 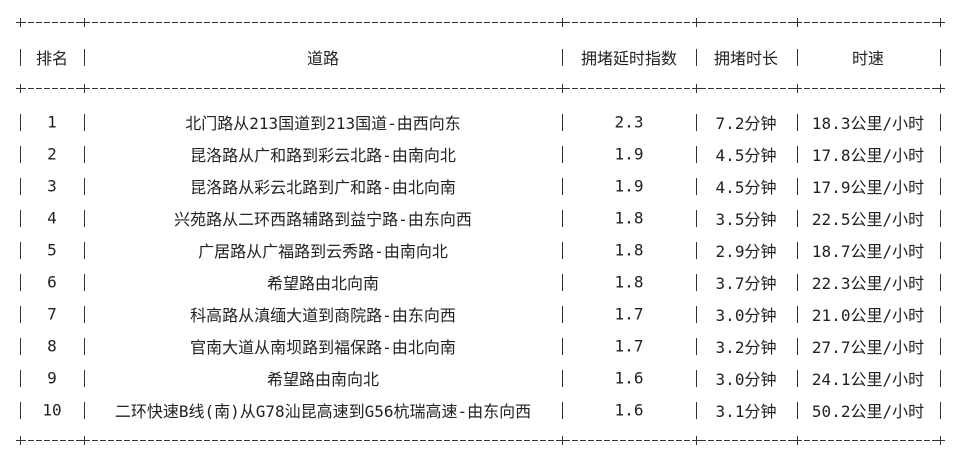 I want to click on table-row-cell: 昆洛路从广和路到彩云北路-由南向北, so click(x=323, y=155).